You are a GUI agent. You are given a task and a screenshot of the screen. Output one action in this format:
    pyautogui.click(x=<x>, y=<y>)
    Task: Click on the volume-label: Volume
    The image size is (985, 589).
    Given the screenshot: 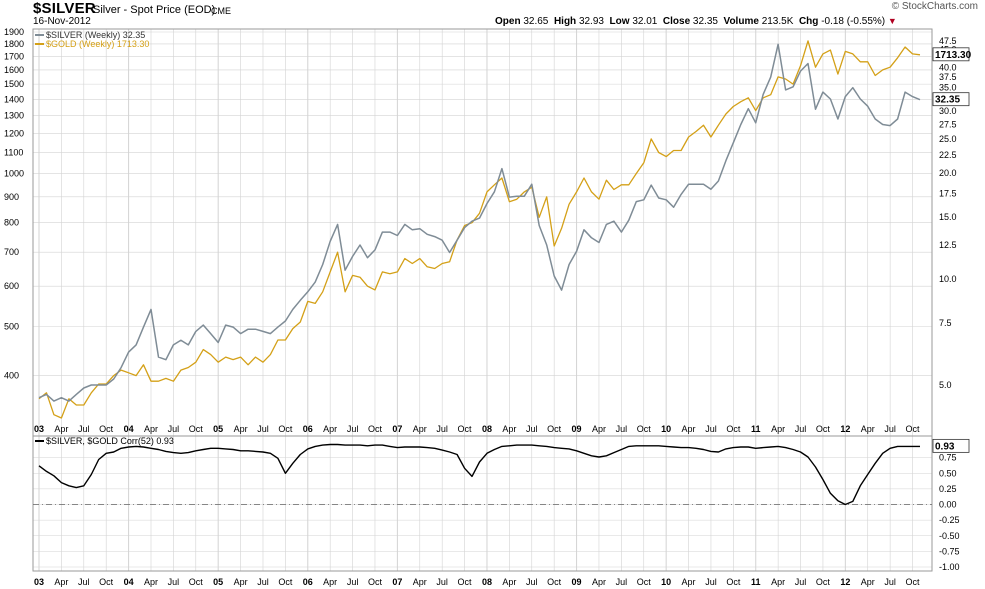 What is the action you would take?
    pyautogui.click(x=741, y=21)
    